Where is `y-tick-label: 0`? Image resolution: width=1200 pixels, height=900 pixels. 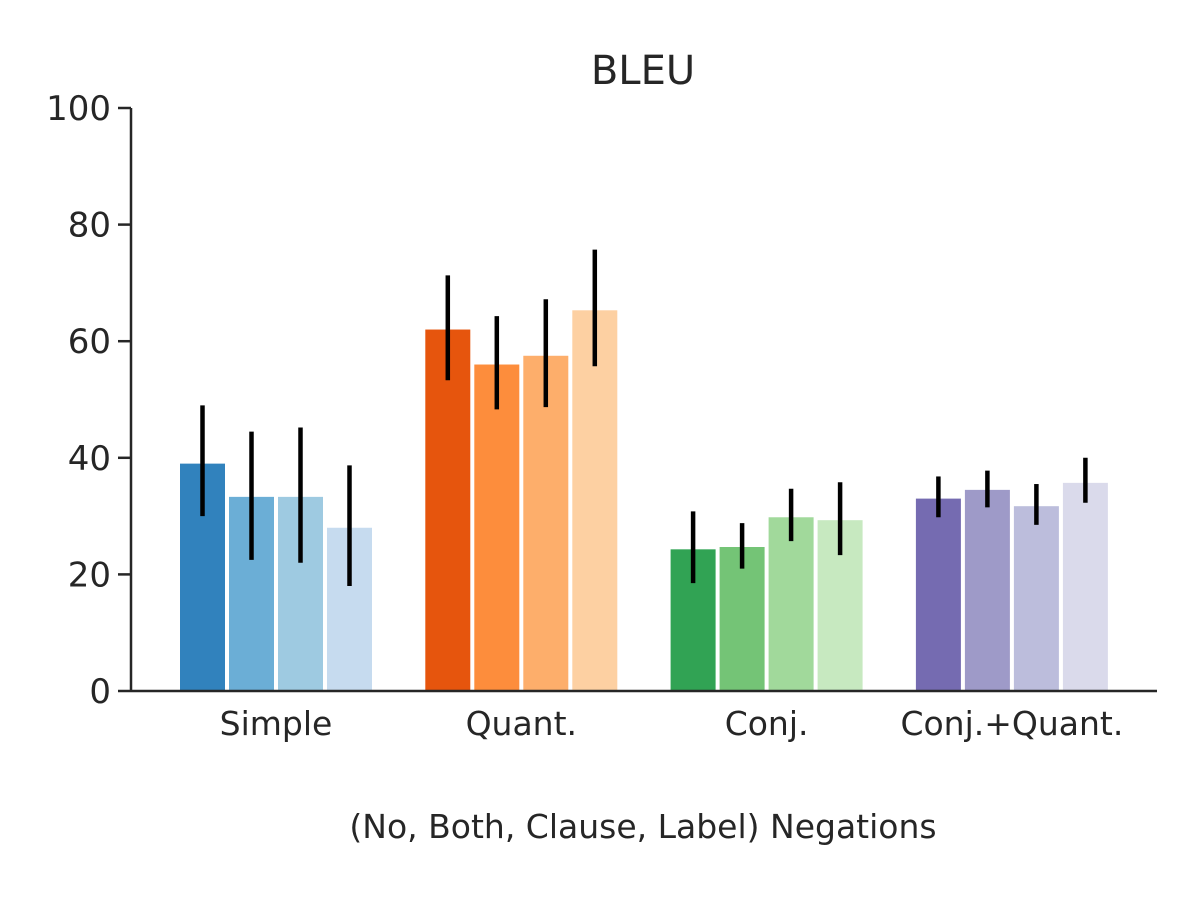
y-tick-label: 0 is located at coordinates (100, 692).